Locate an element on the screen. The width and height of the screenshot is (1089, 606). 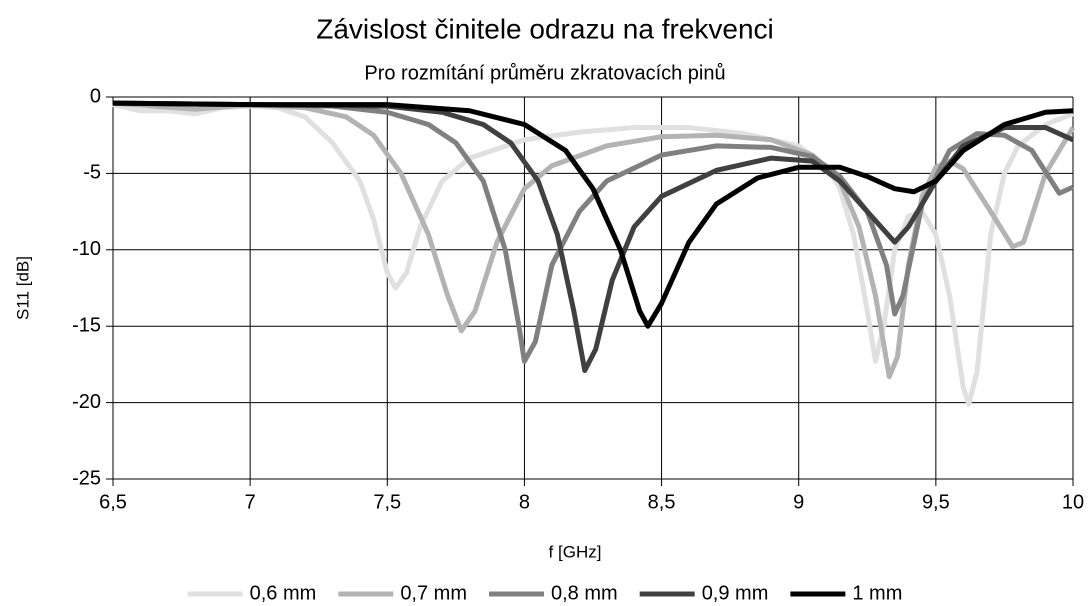
legend-item: 0,8 mm is located at coordinates (553, 593).